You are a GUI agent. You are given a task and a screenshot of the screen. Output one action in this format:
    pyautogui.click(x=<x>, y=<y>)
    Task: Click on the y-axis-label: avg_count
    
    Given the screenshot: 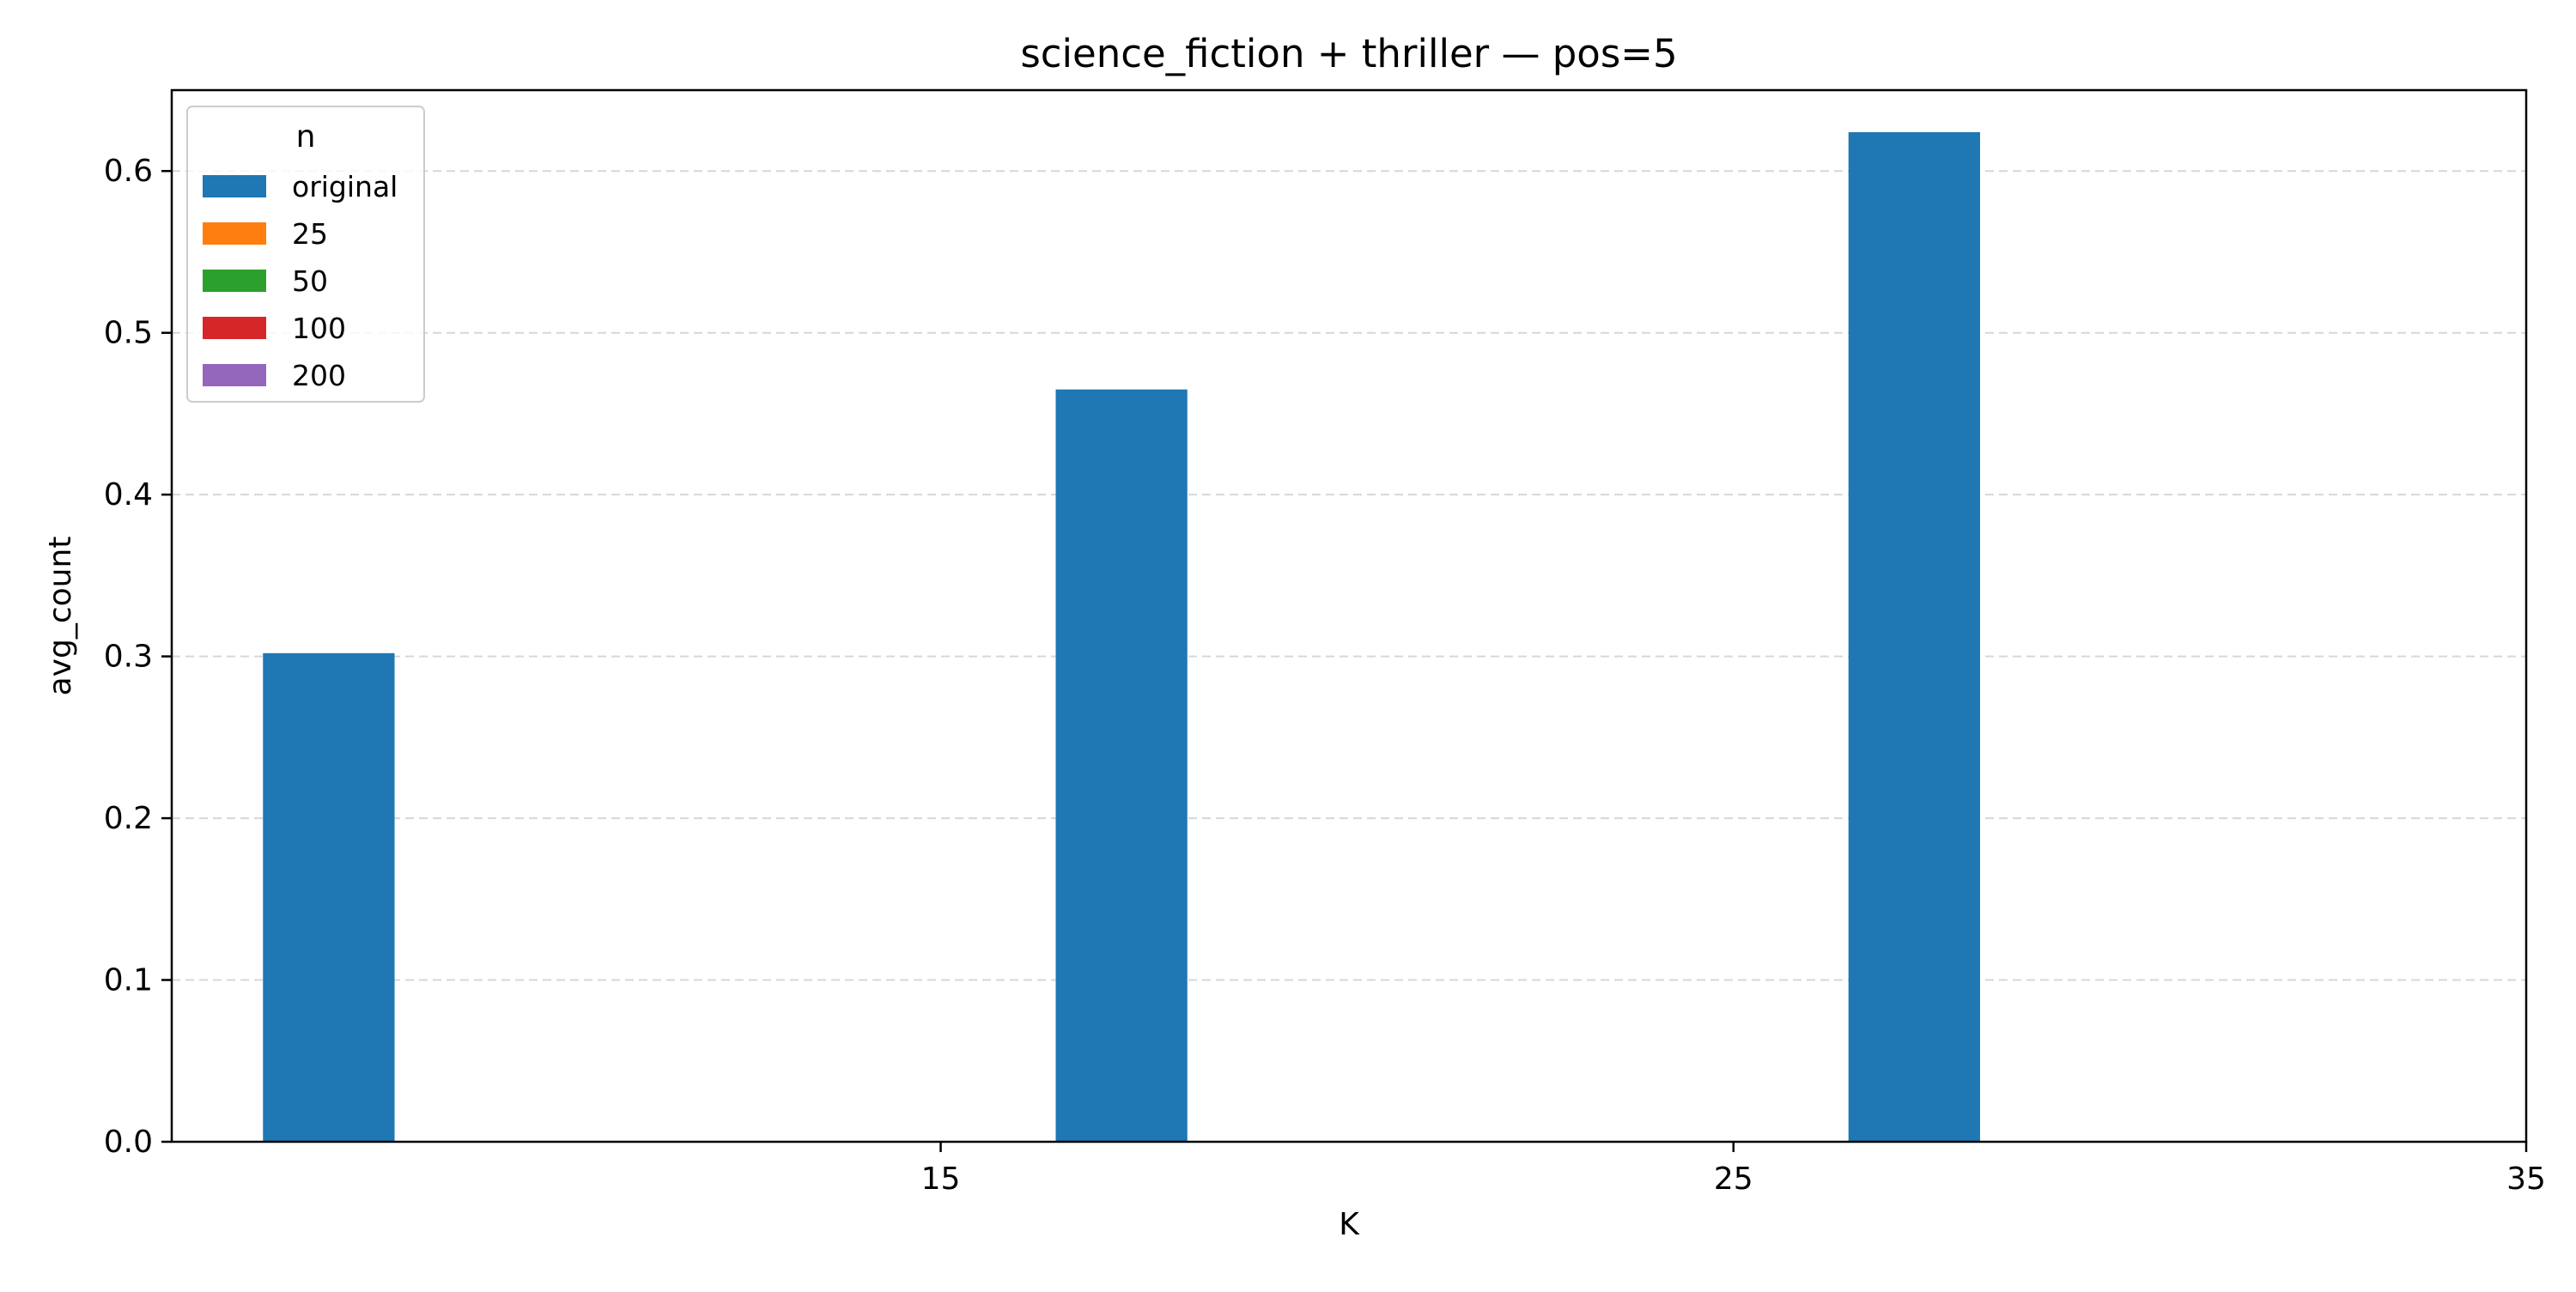 What is the action you would take?
    pyautogui.click(x=61, y=616)
    